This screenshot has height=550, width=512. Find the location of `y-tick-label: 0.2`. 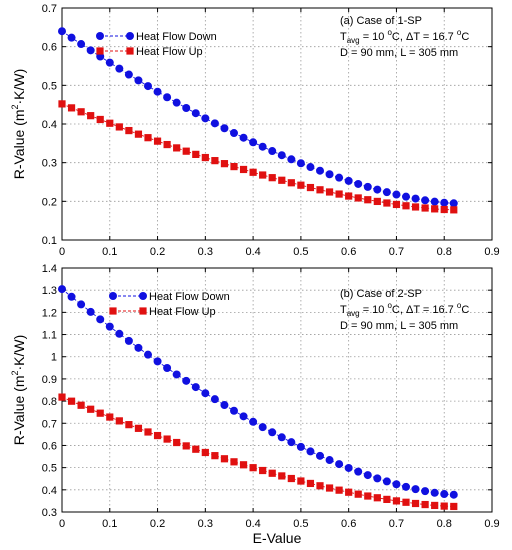

y-tick-label: 0.2 is located at coordinates (49, 202).